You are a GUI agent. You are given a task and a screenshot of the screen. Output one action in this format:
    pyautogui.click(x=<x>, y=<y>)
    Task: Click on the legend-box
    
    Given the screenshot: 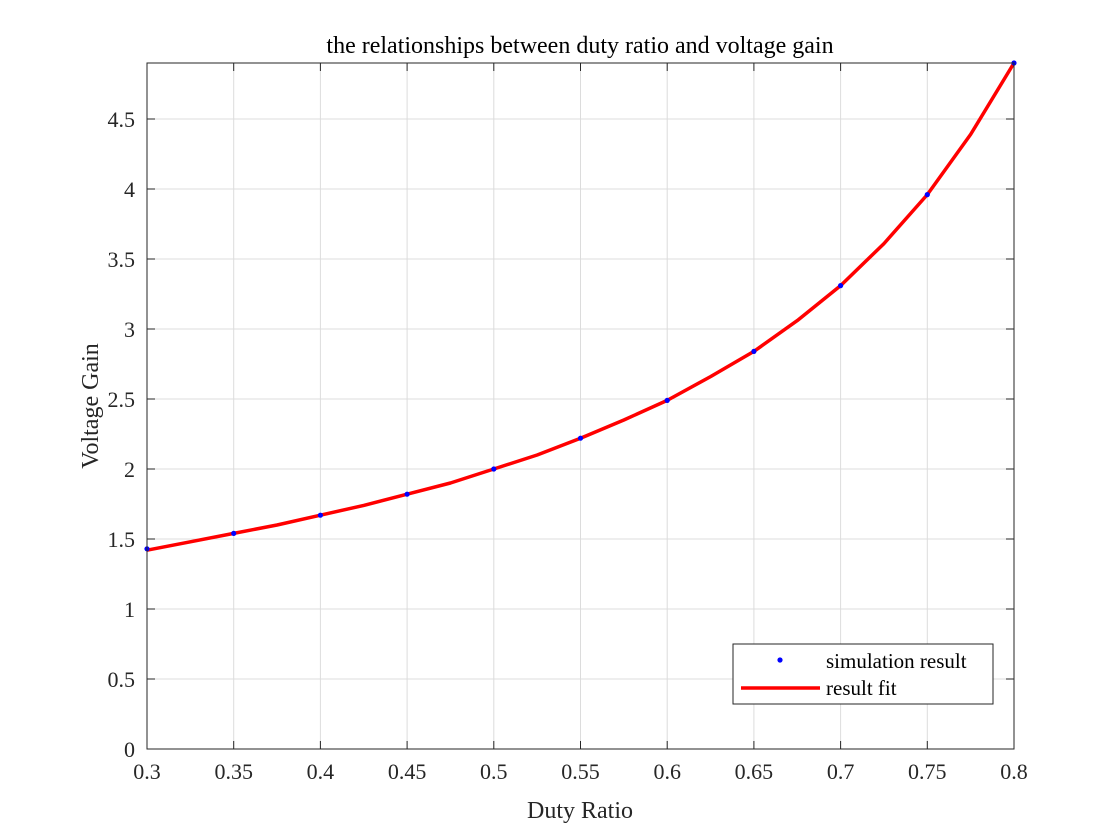 What is the action you would take?
    pyautogui.click(x=863, y=674)
    